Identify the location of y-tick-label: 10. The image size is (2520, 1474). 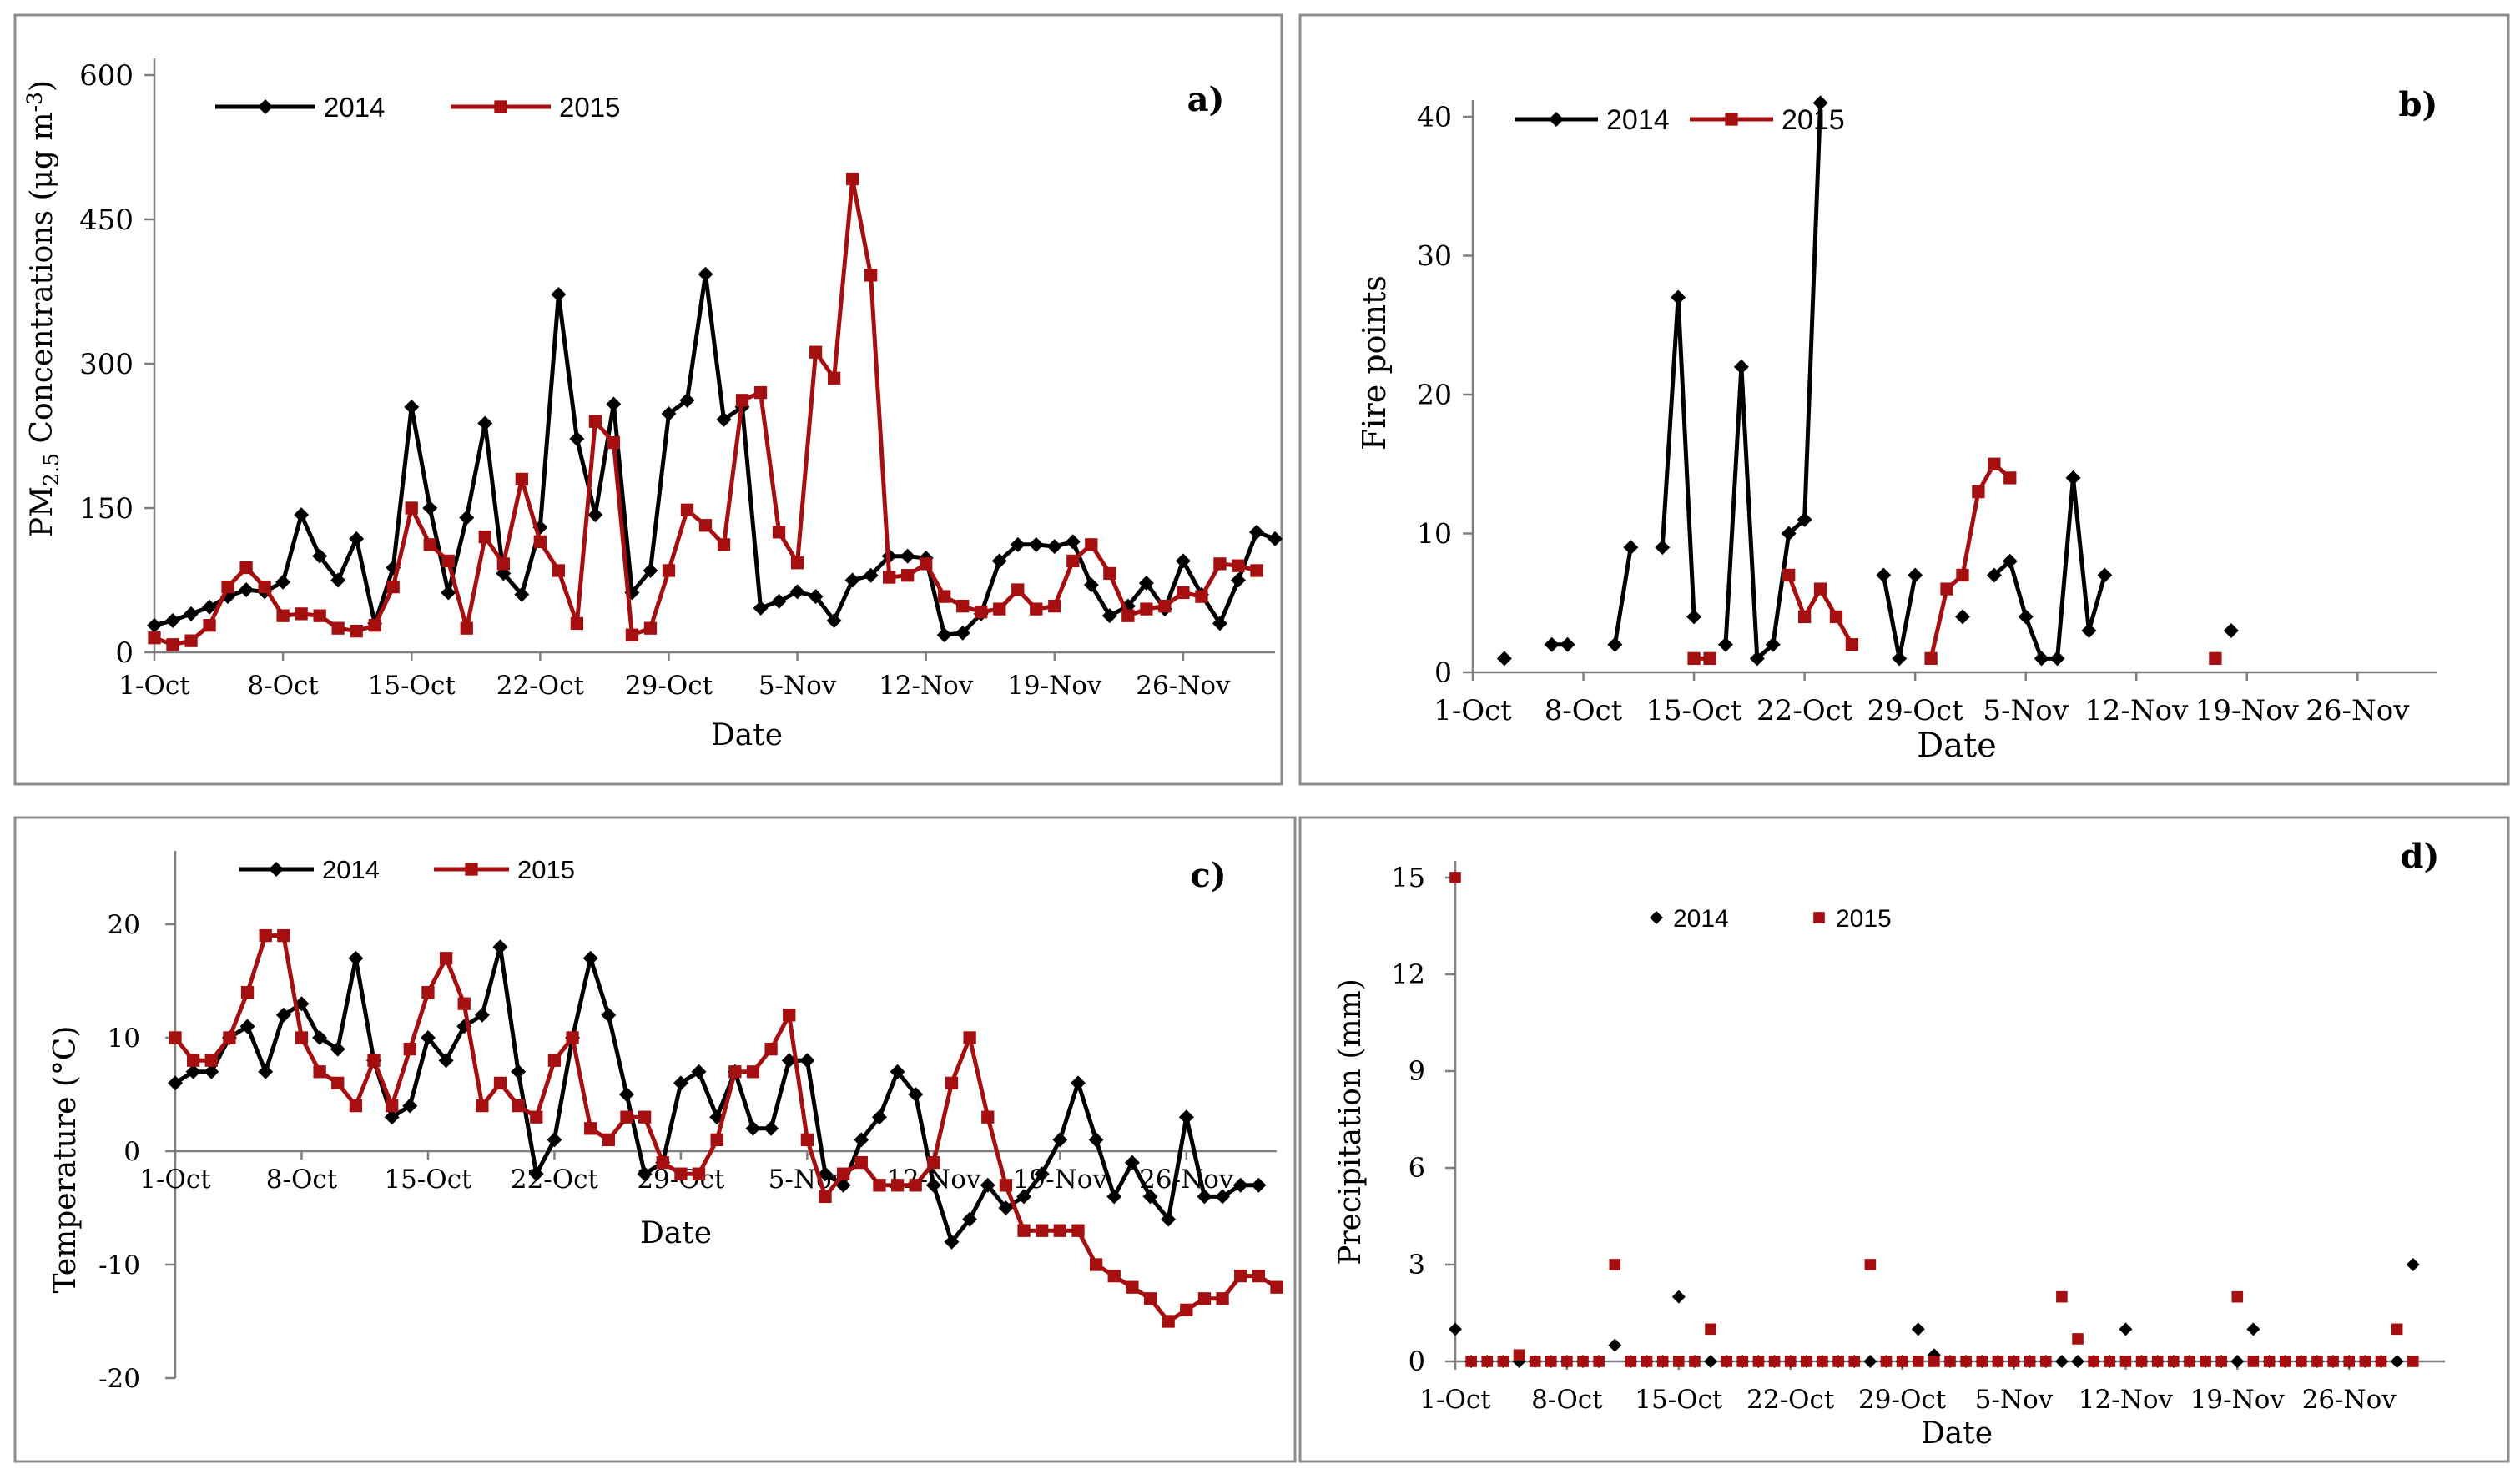
(1434, 534).